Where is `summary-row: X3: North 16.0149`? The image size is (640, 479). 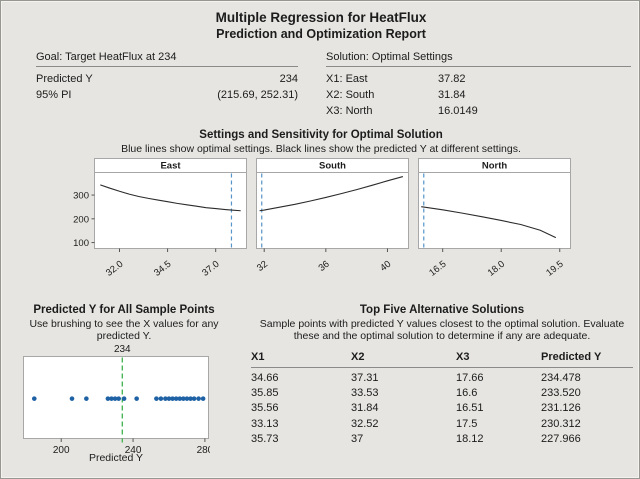 summary-row: X3: North 16.0149 is located at coordinates (478, 111).